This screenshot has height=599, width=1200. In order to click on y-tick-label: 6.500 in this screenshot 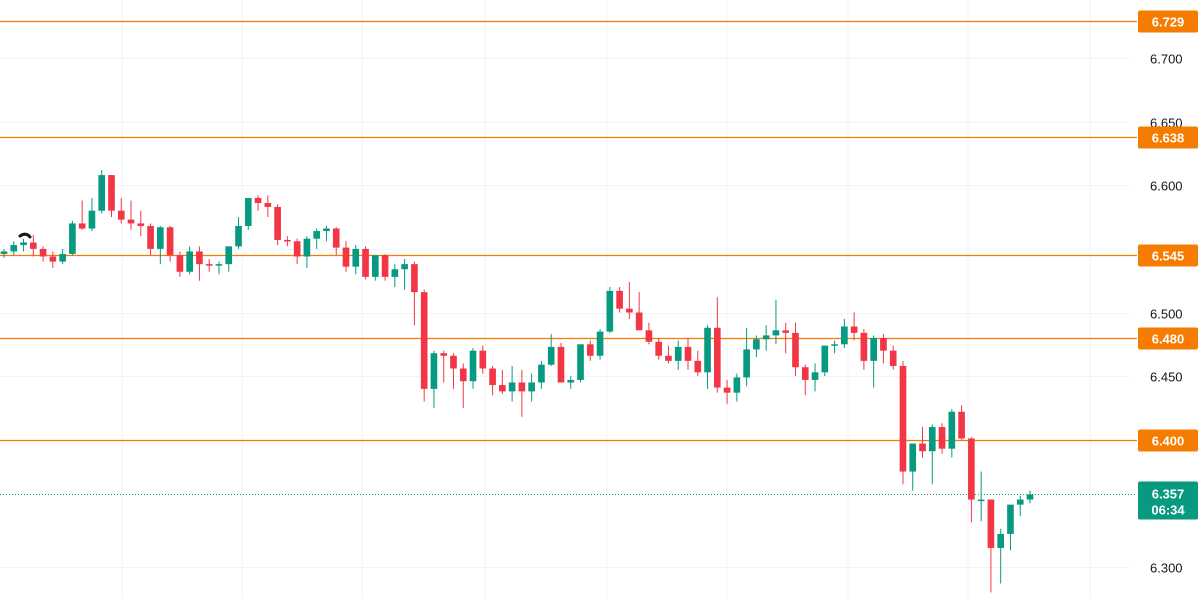, I will do `click(1166, 314)`.